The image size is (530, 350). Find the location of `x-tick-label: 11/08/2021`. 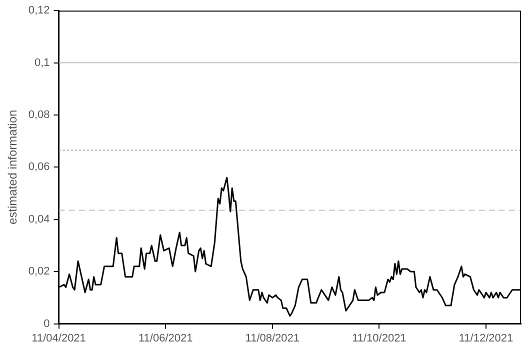

x-tick-label: 11/08/2021 is located at coordinates (272, 338).